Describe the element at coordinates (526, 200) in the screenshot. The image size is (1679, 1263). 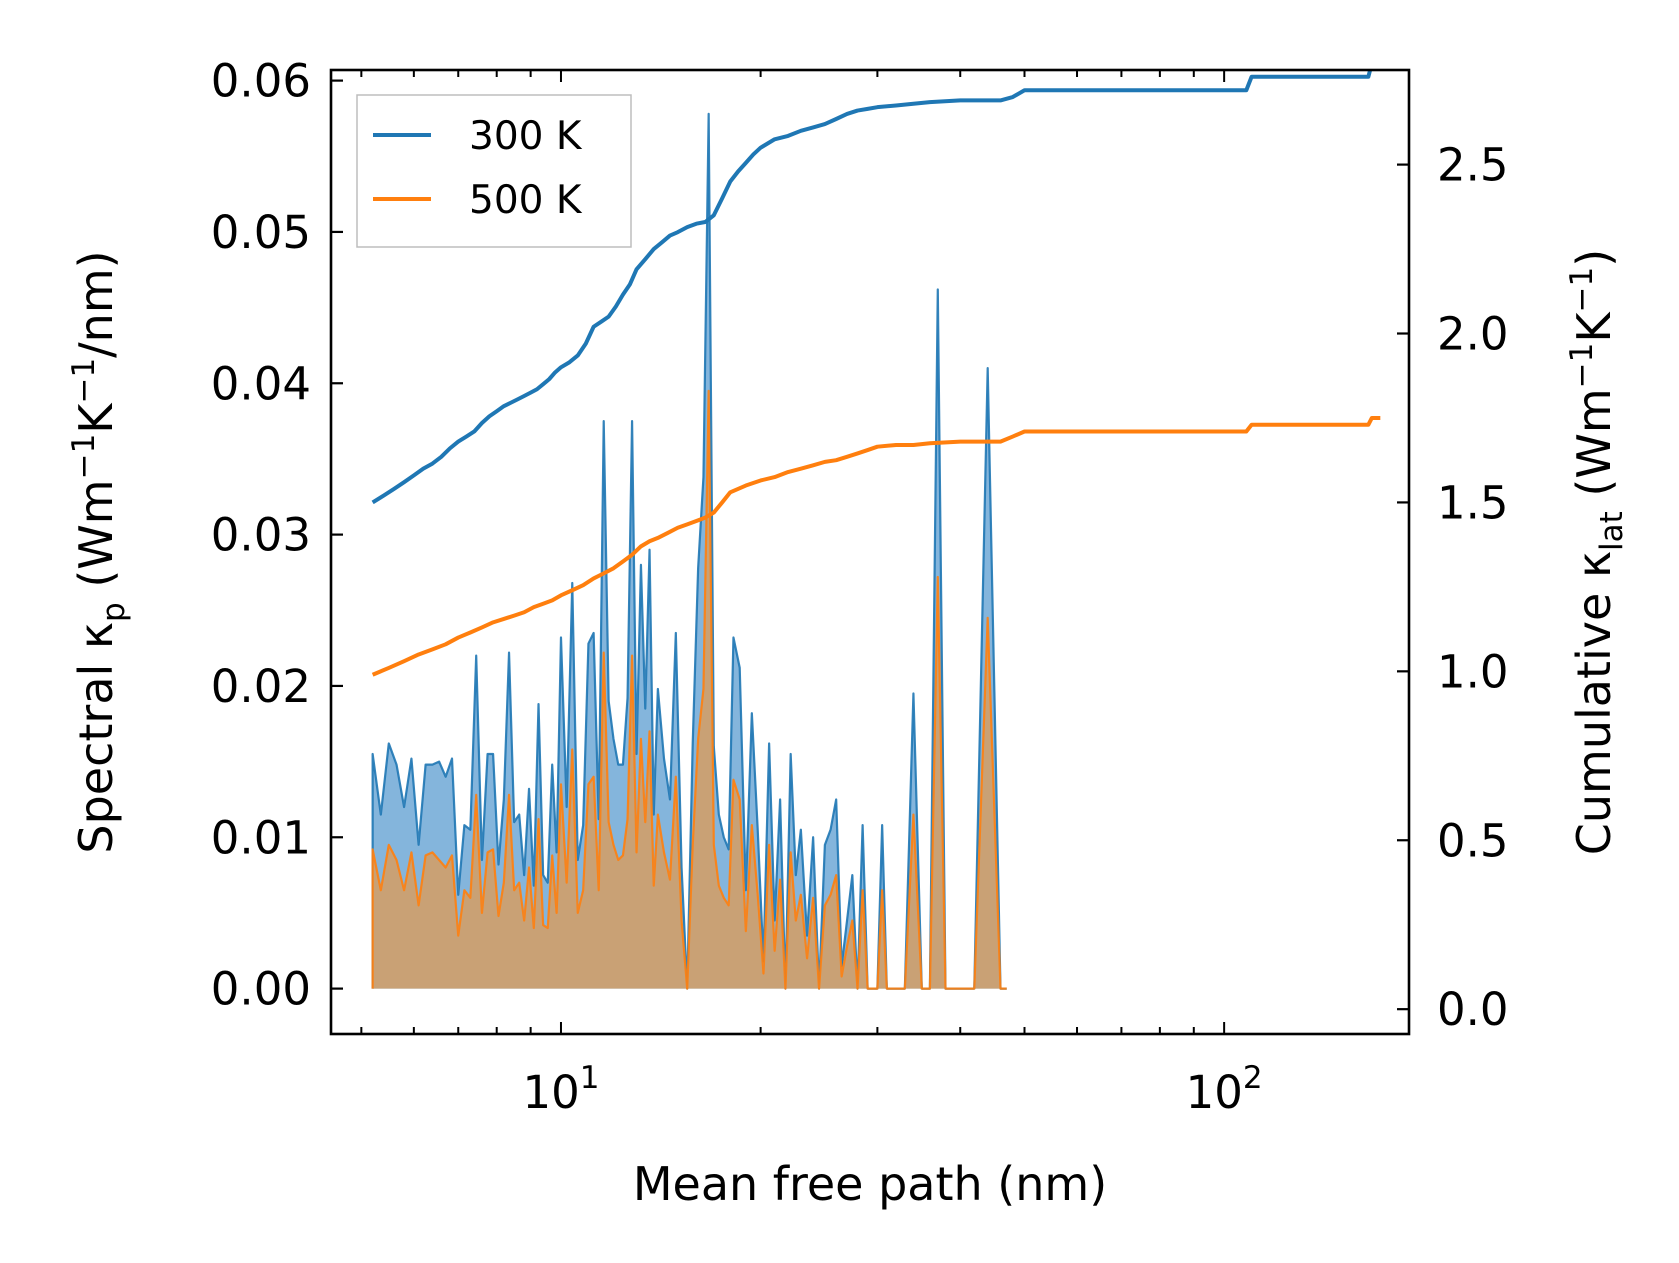
I see `legend-label-500k: 500 K` at that location.